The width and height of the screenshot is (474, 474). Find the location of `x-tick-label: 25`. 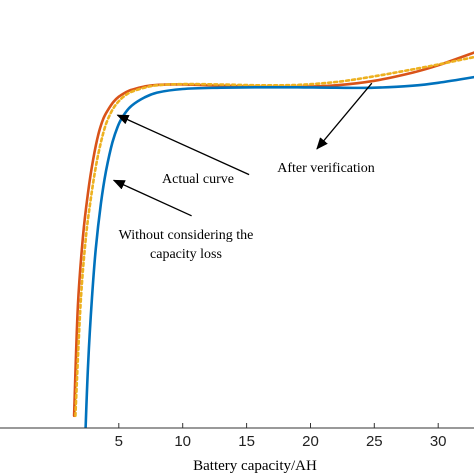

x-tick-label: 25 is located at coordinates (374, 441).